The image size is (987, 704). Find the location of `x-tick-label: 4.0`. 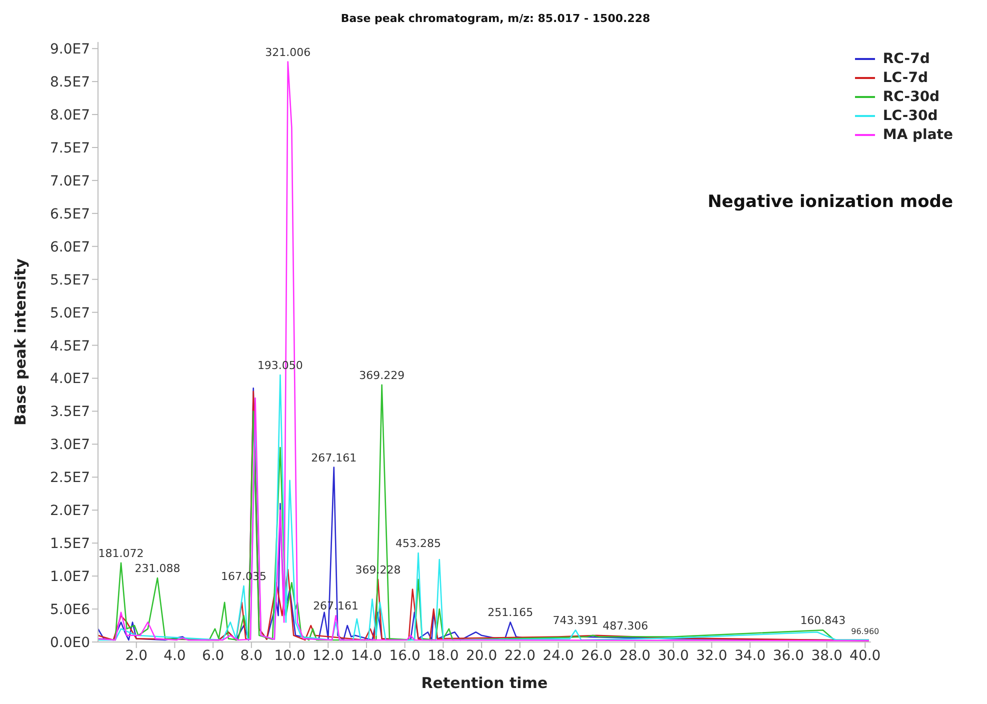

x-tick-label: 4.0 is located at coordinates (175, 656).